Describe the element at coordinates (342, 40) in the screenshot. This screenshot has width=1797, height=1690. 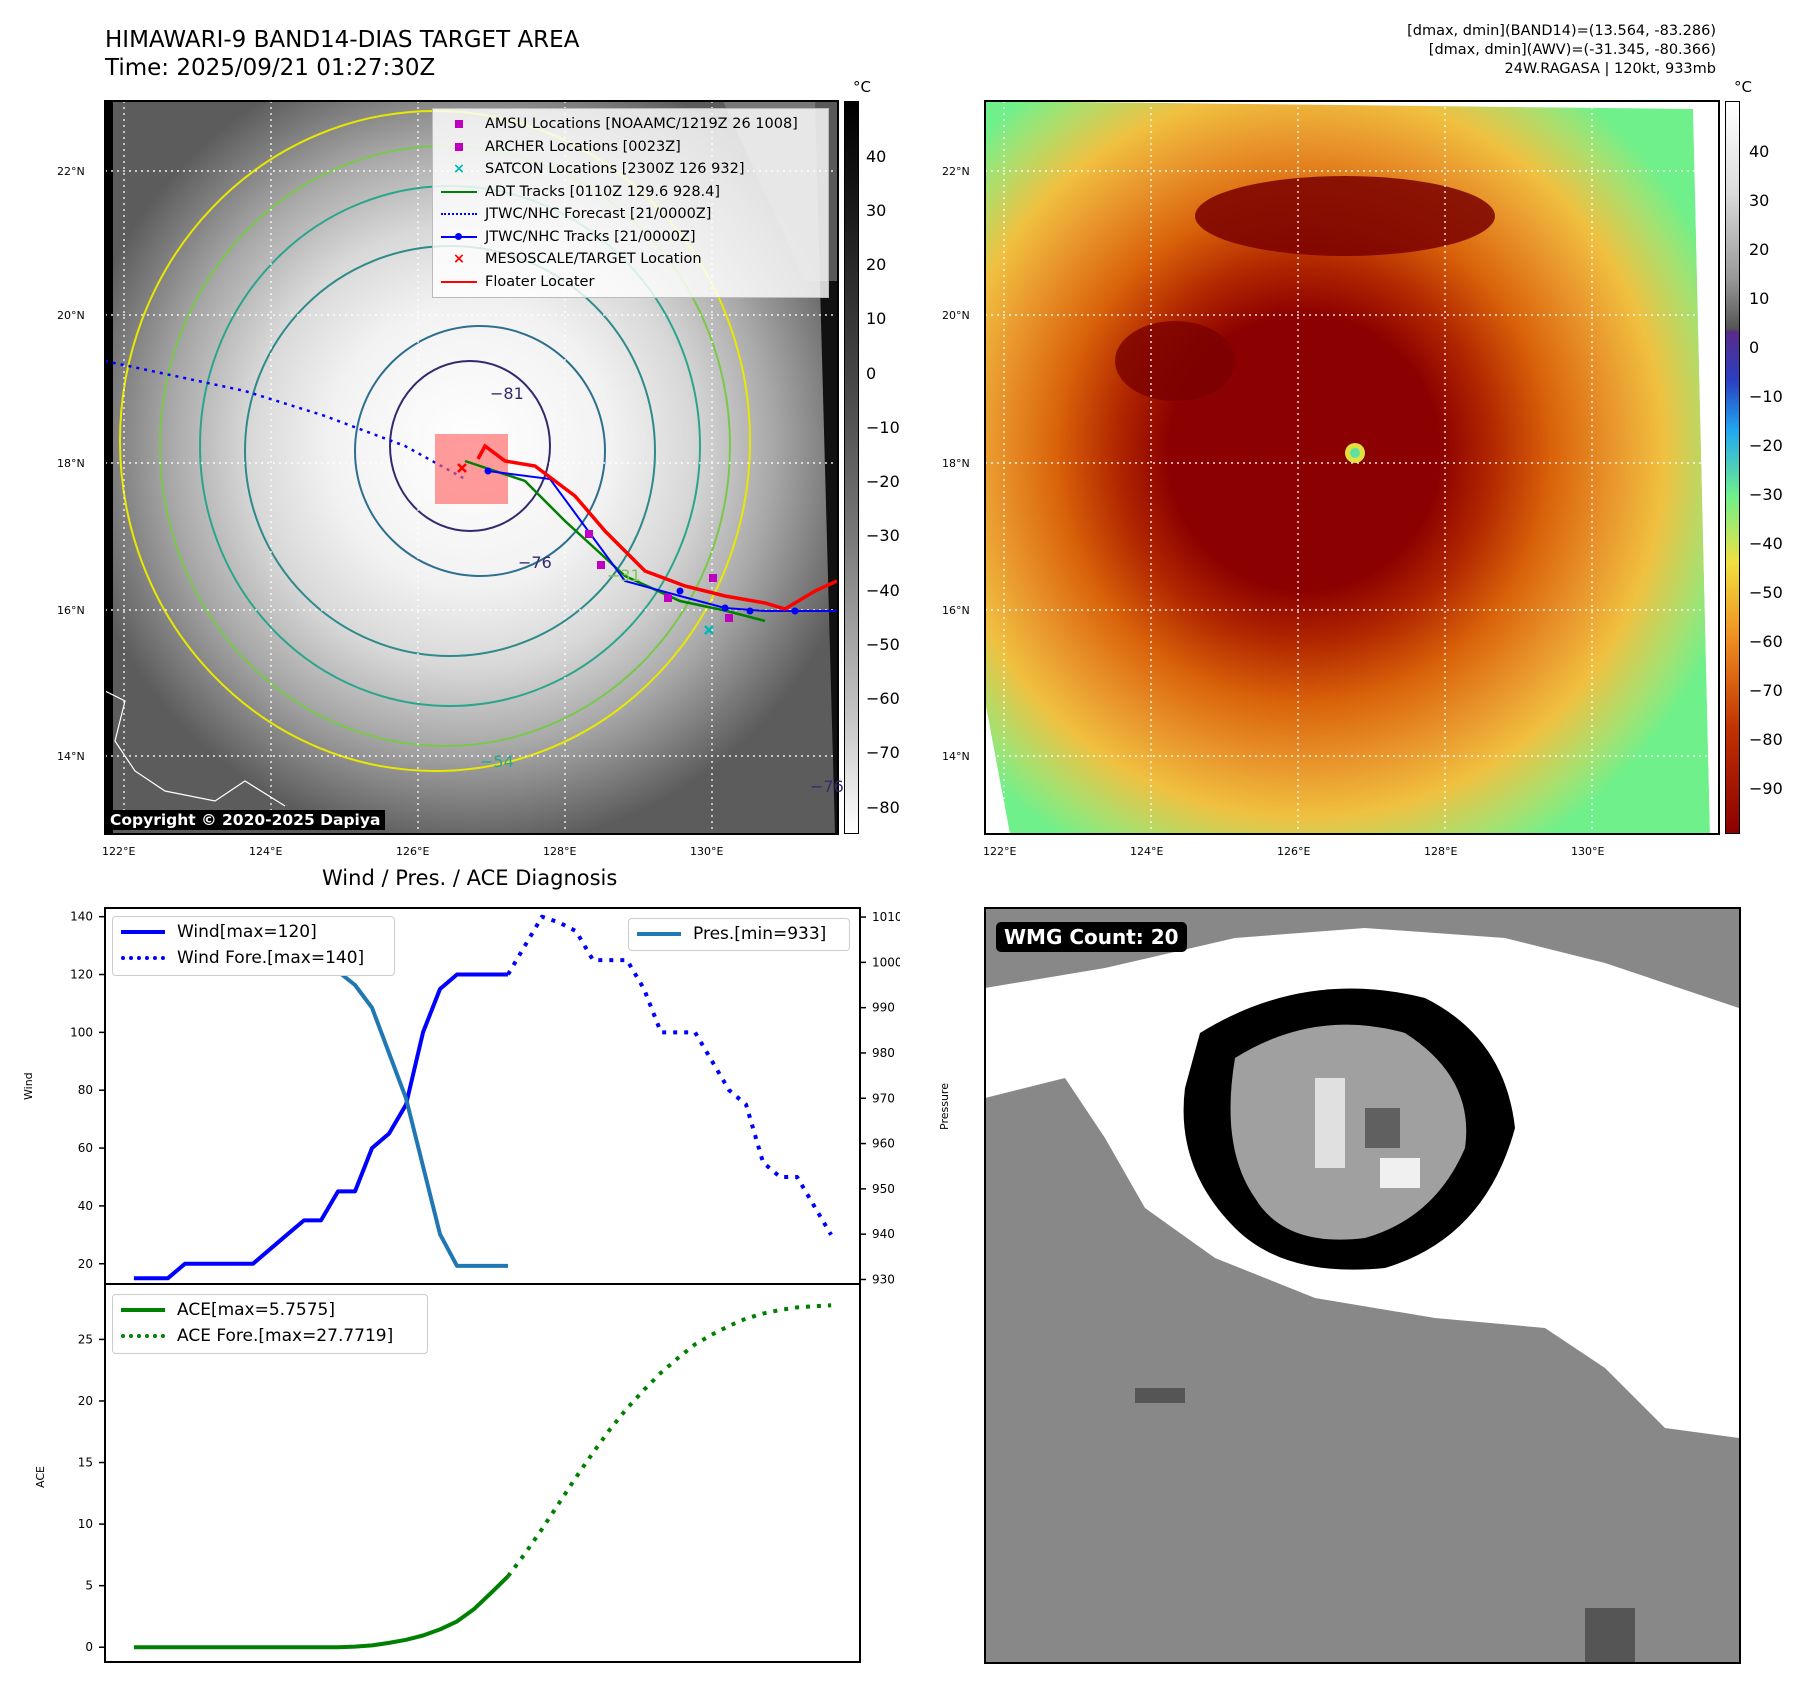
I see `figure-title-line1: HIMAWARI-9 BAND14-DIAS TARGET AREA` at that location.